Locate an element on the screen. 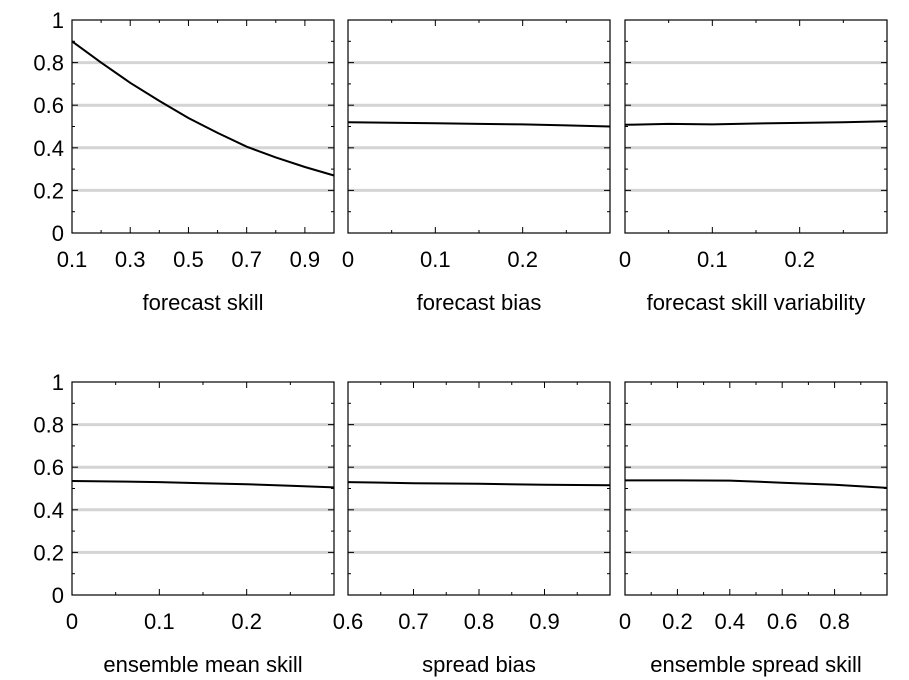 This screenshot has width=909, height=680. panel-3: 0 0.1 0.2 forecast skill variability is located at coordinates (753, 167).